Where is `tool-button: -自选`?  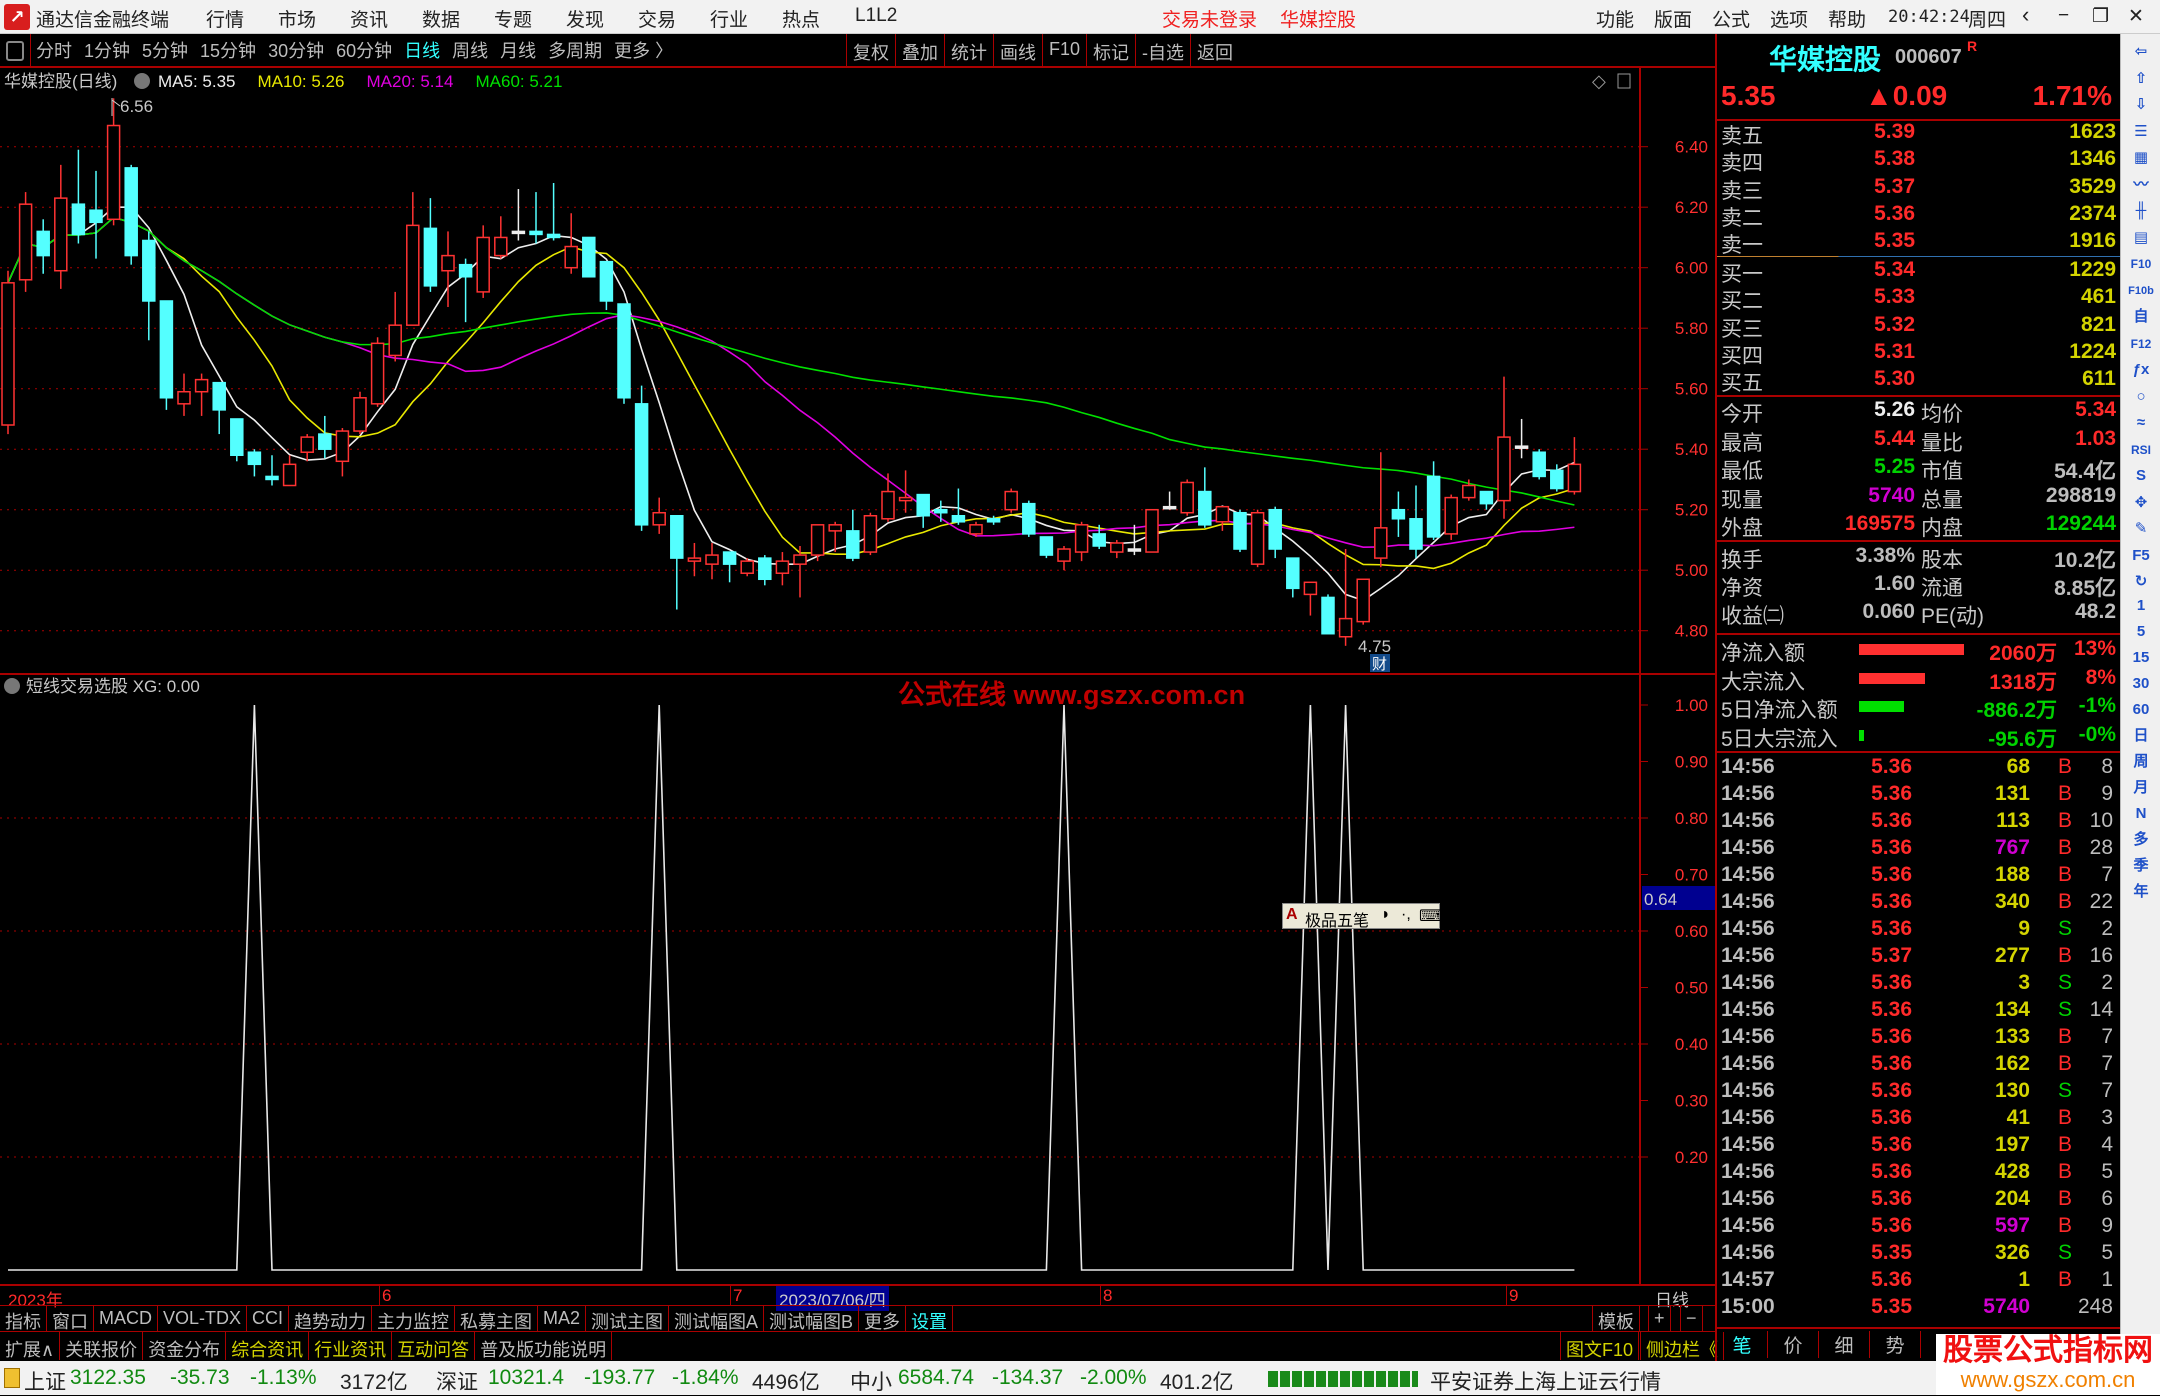
tool-button: -自选 is located at coordinates (1162, 50).